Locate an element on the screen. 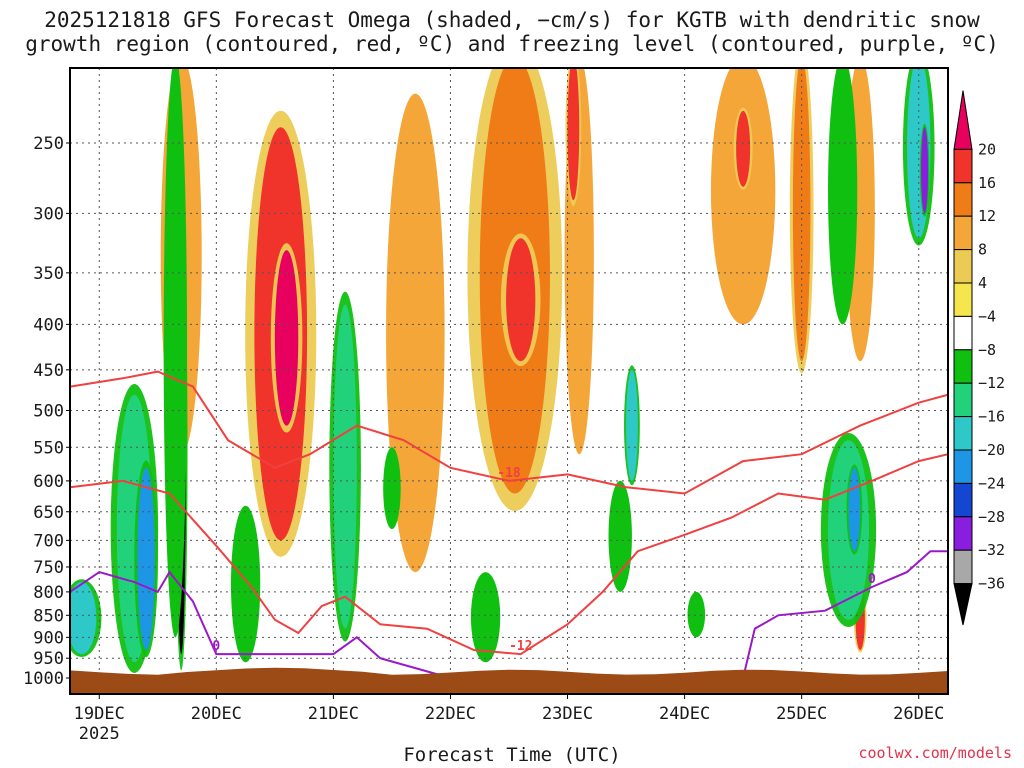 This screenshot has height=768, width=1024. site-credit: coolwx.com/models is located at coordinates (935, 753).